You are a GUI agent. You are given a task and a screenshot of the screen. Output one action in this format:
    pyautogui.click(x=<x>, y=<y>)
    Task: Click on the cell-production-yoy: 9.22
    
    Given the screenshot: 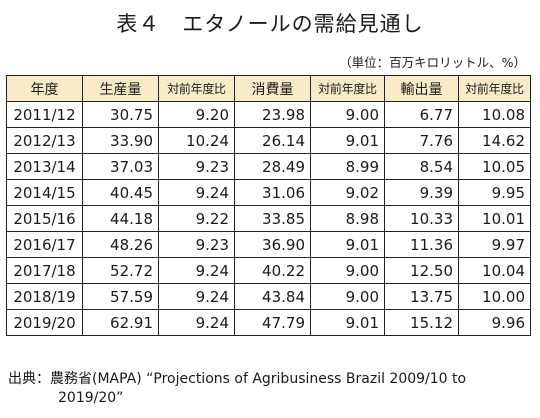 What is the action you would take?
    pyautogui.click(x=196, y=218)
    